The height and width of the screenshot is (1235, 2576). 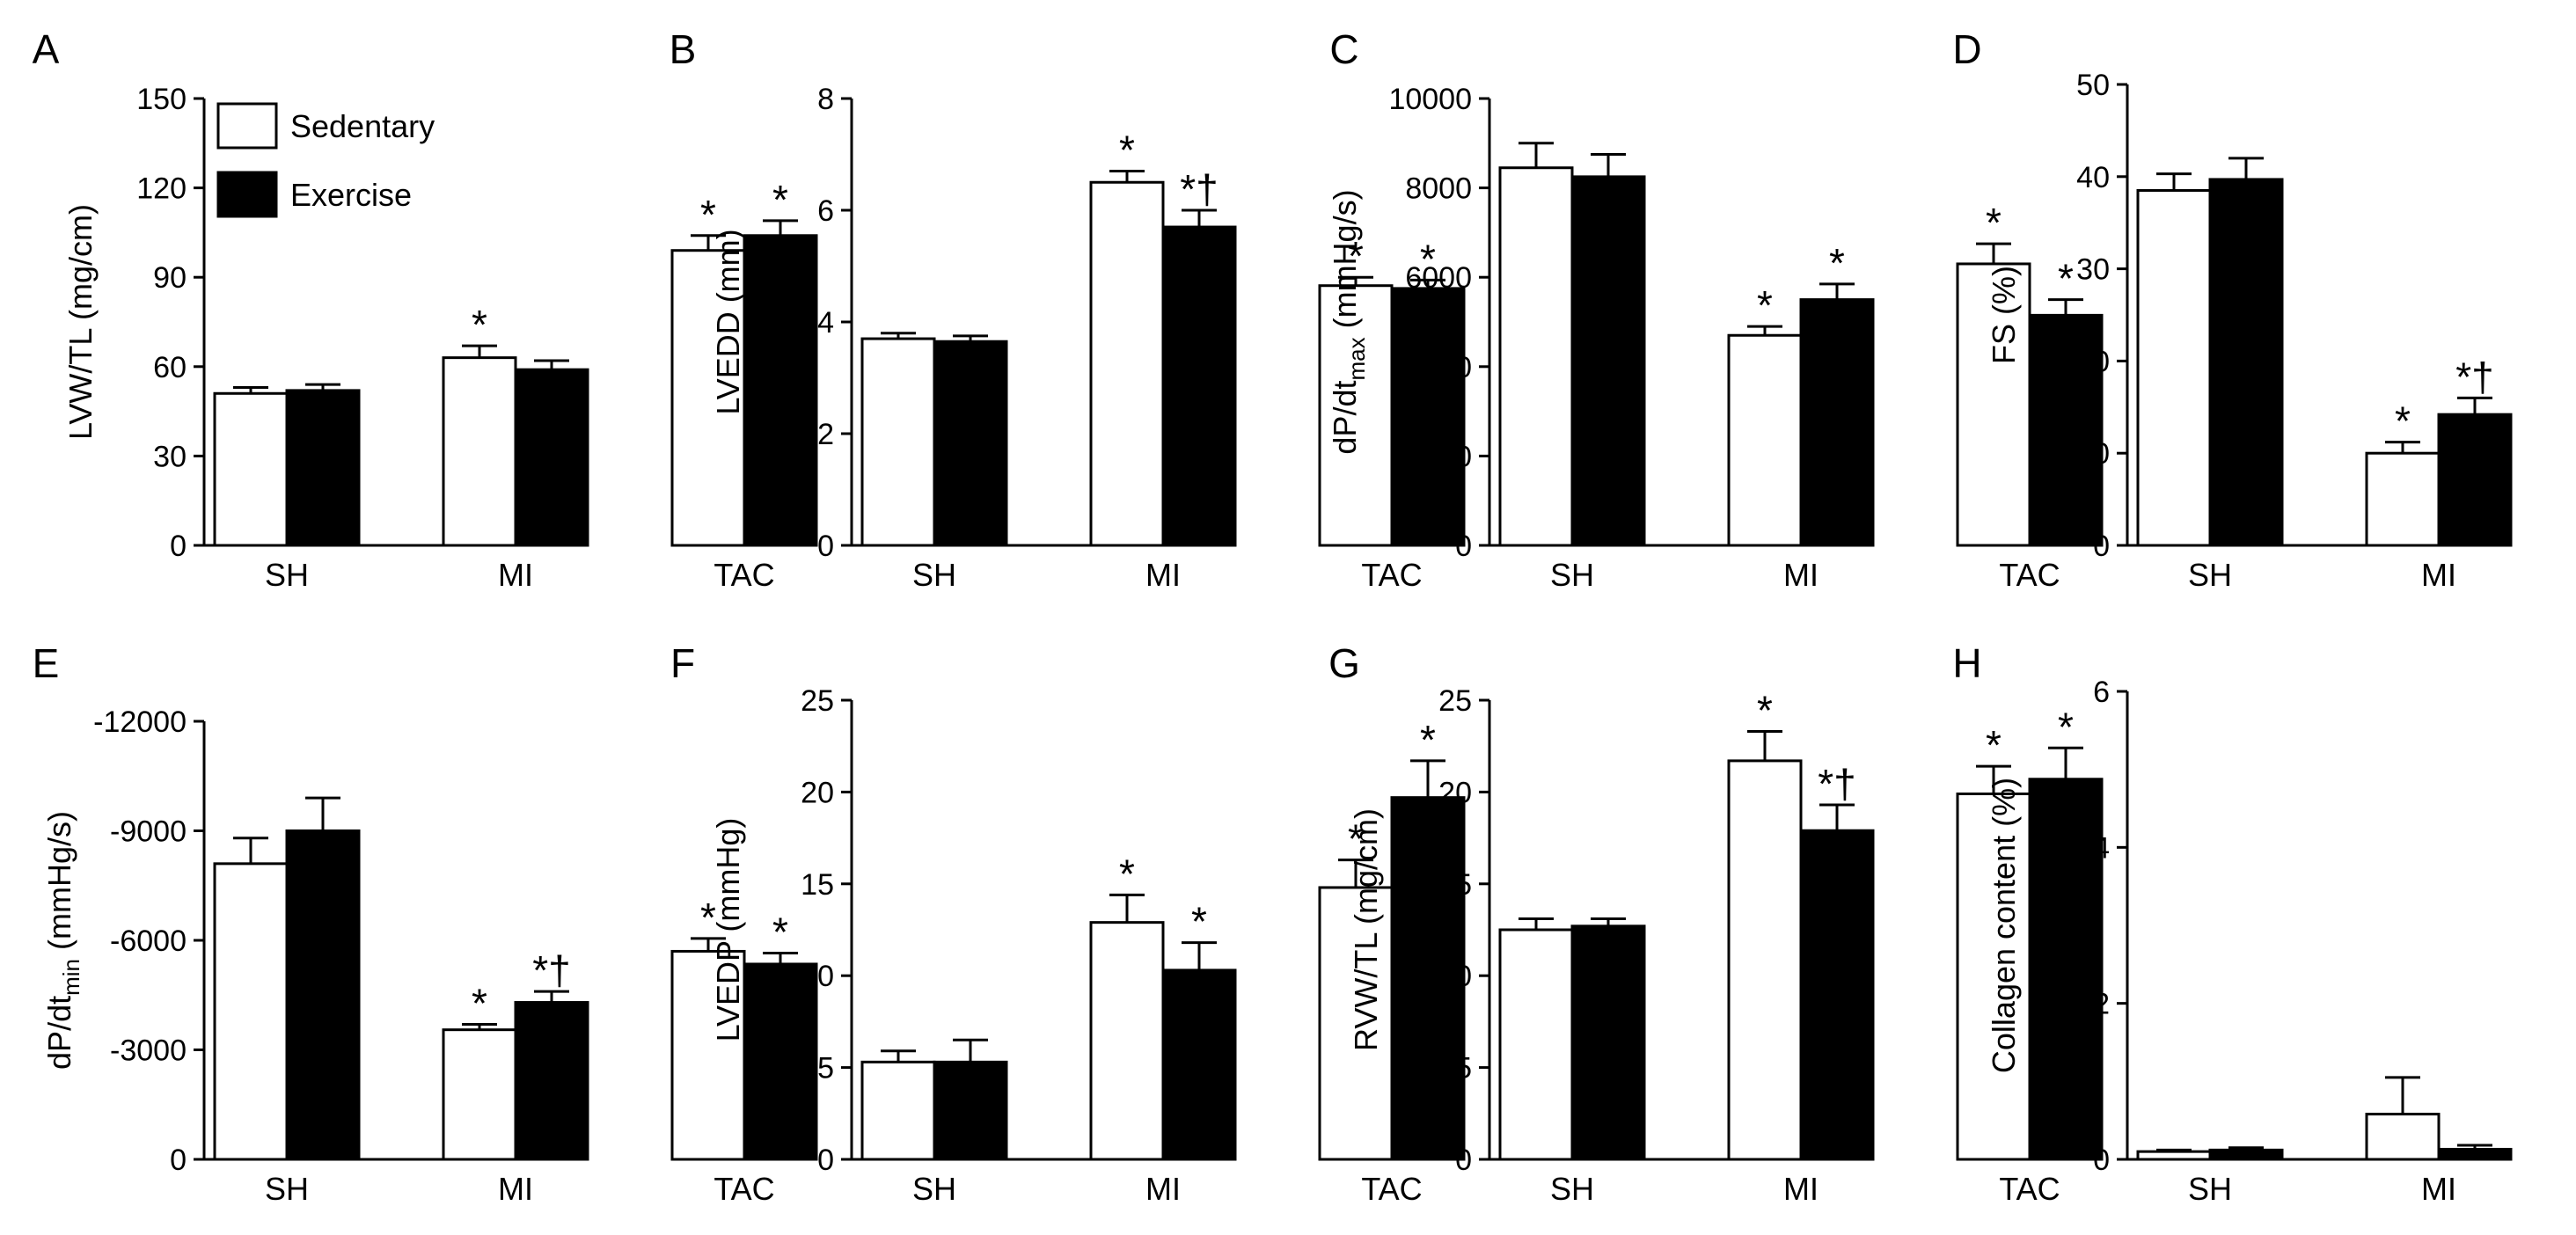 I want to click on y-axis-label: RVW/TL (mg/cm), so click(x=1366, y=929).